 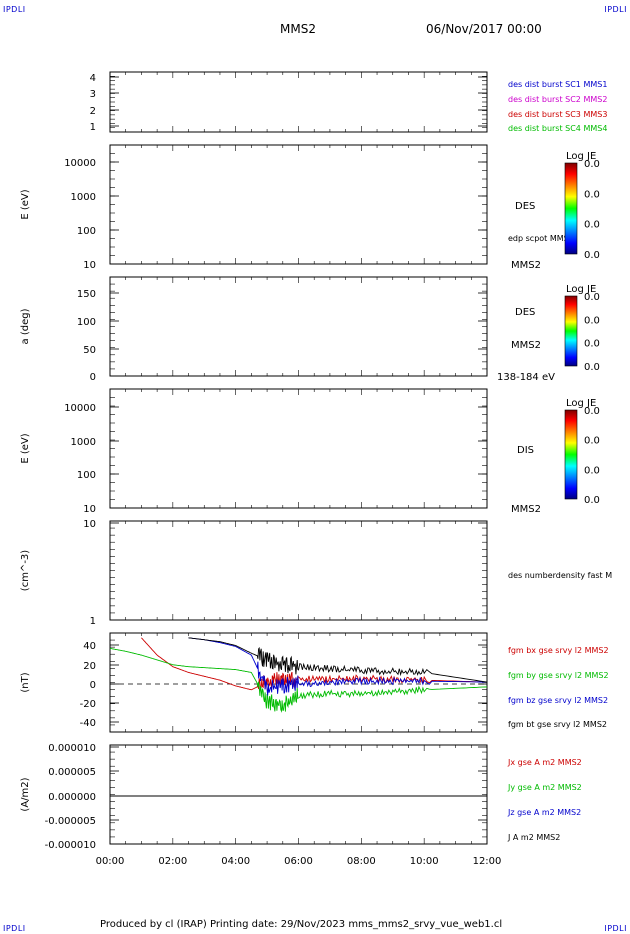 I want to click on y-tick-label: 2, so click(x=93, y=111).